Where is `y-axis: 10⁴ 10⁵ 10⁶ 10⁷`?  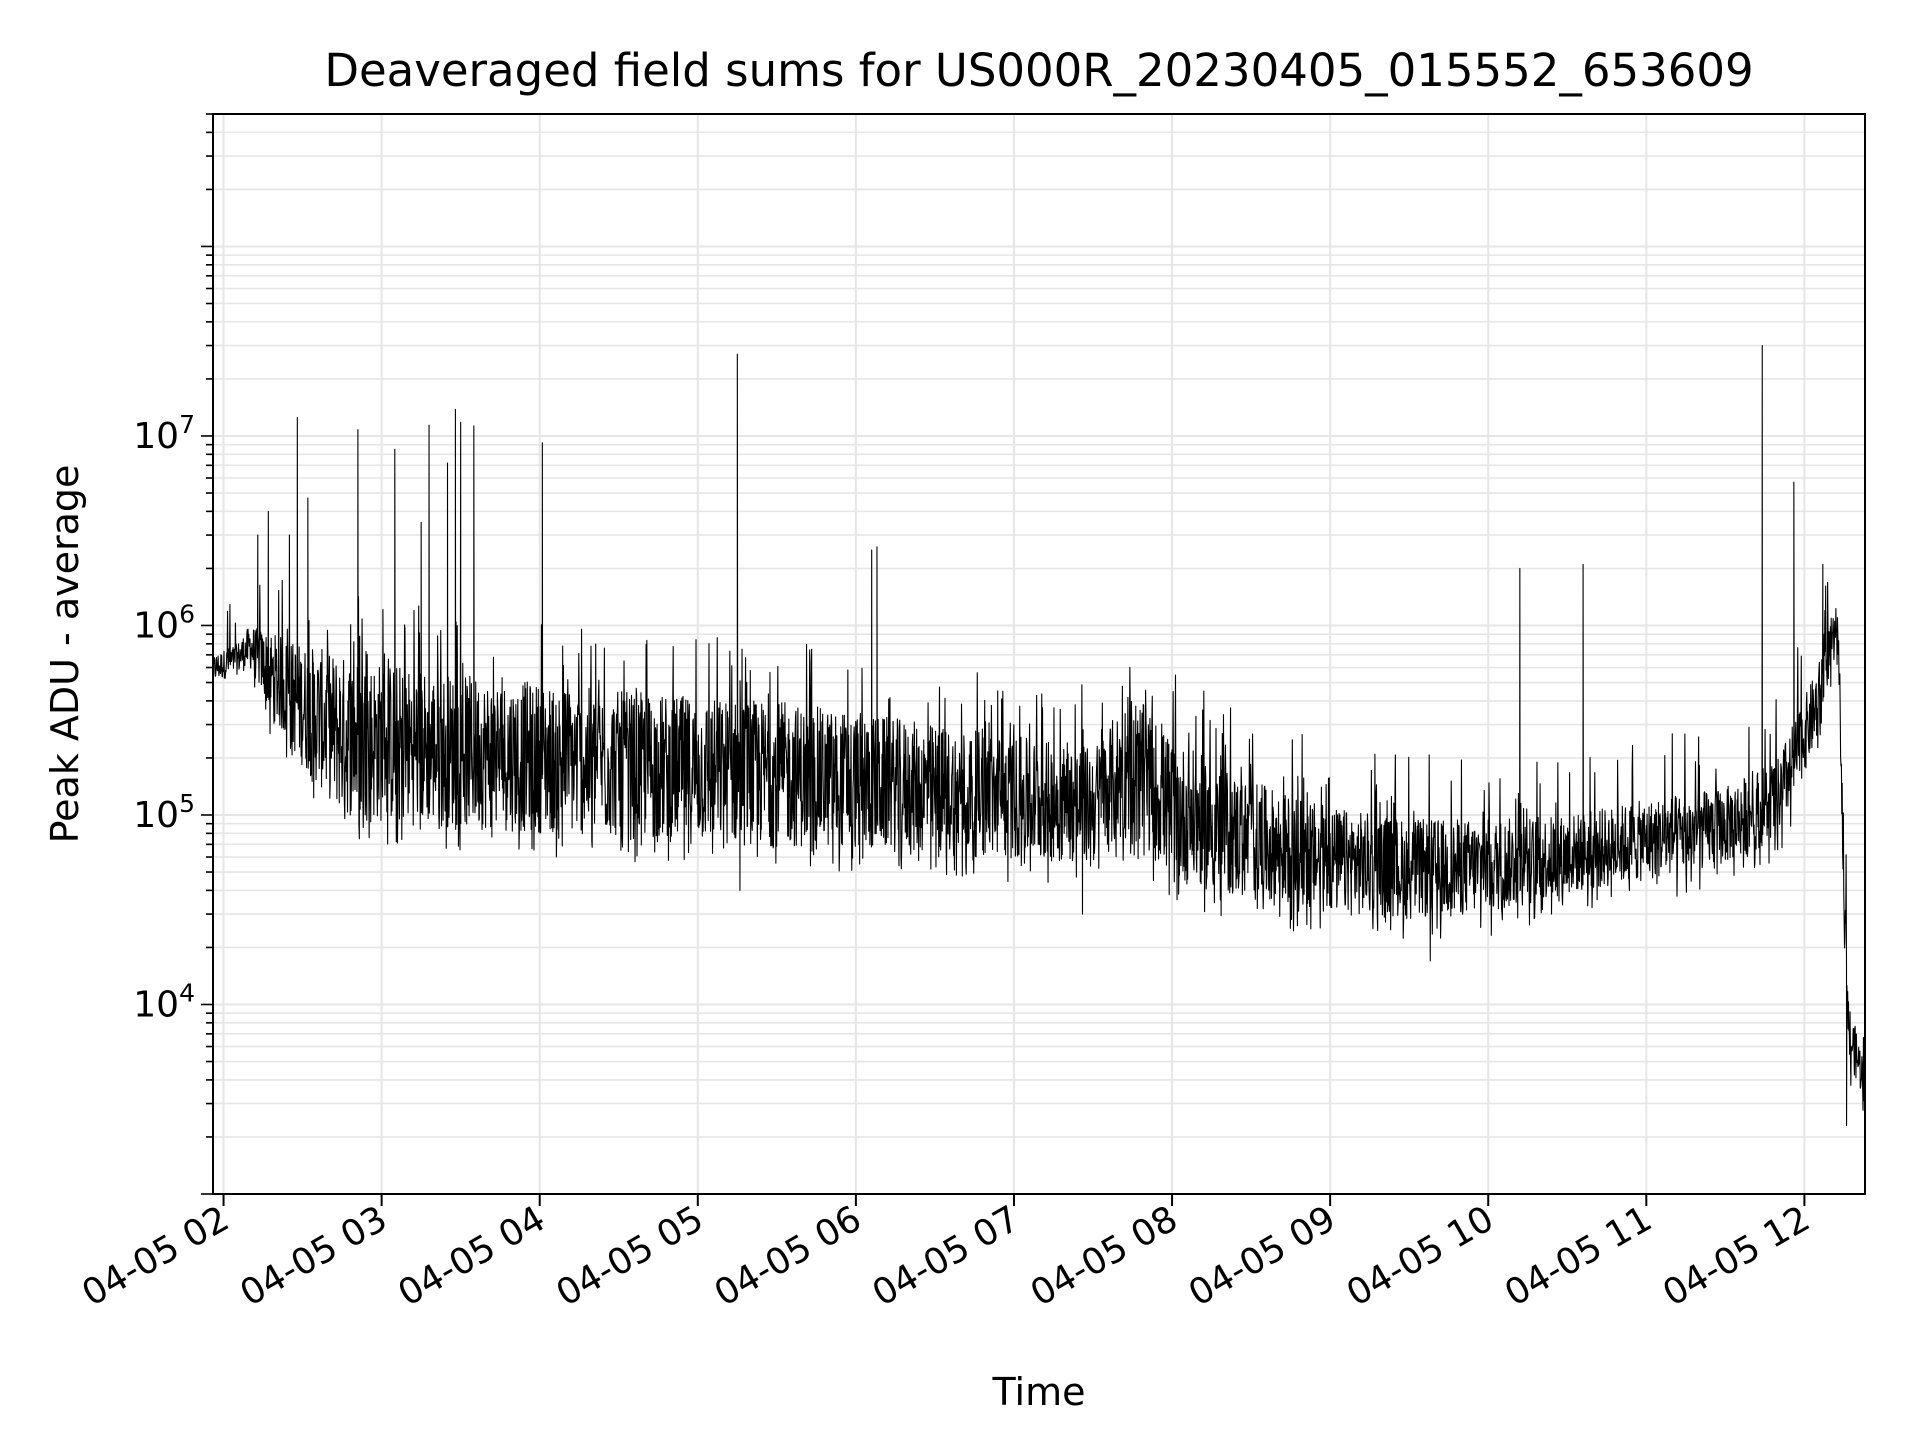
y-axis: 10⁴ 10⁵ 10⁶ 10⁷ is located at coordinates (164, 718).